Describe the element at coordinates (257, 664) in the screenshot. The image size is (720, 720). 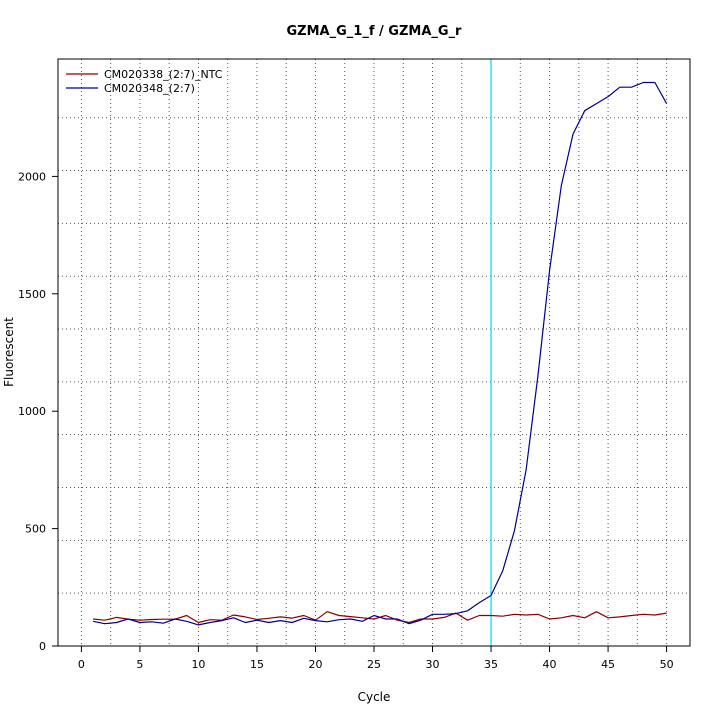
I see `x-tick-label: 15` at that location.